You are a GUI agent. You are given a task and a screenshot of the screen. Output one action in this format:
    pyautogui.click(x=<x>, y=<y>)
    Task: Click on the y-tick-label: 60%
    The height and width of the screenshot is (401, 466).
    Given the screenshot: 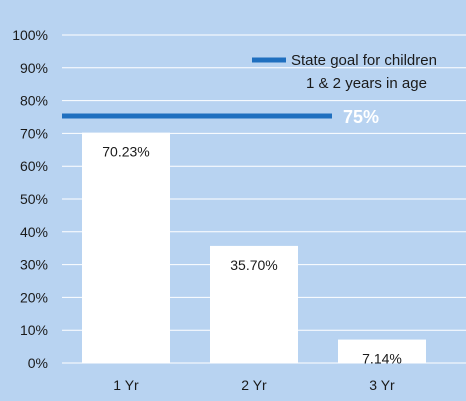 What is the action you would take?
    pyautogui.click(x=34, y=166)
    